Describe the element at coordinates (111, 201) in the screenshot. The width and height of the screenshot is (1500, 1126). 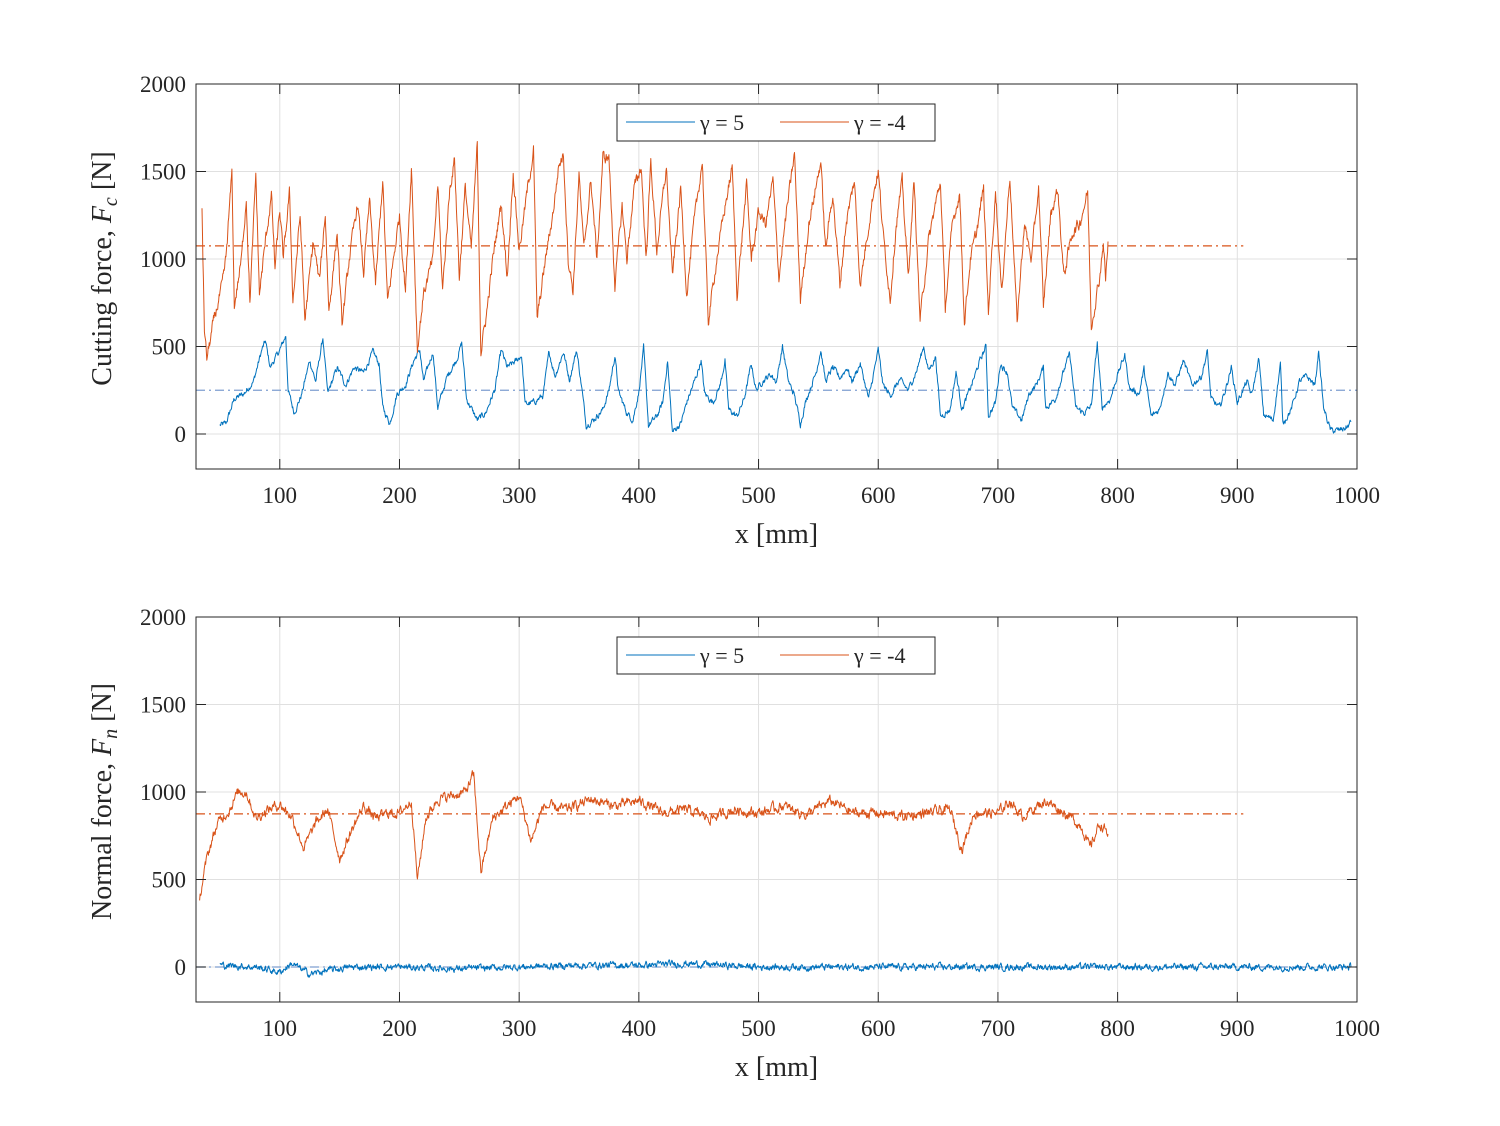
I see `y-axis-label-subscript: c` at that location.